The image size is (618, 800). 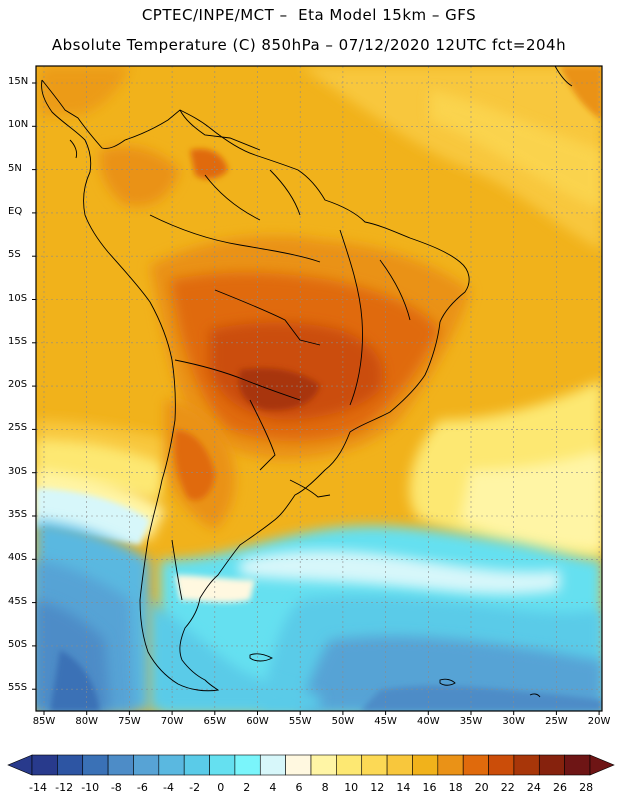 What do you see at coordinates (215, 721) in the screenshot?
I see `lon-label: 65W` at bounding box center [215, 721].